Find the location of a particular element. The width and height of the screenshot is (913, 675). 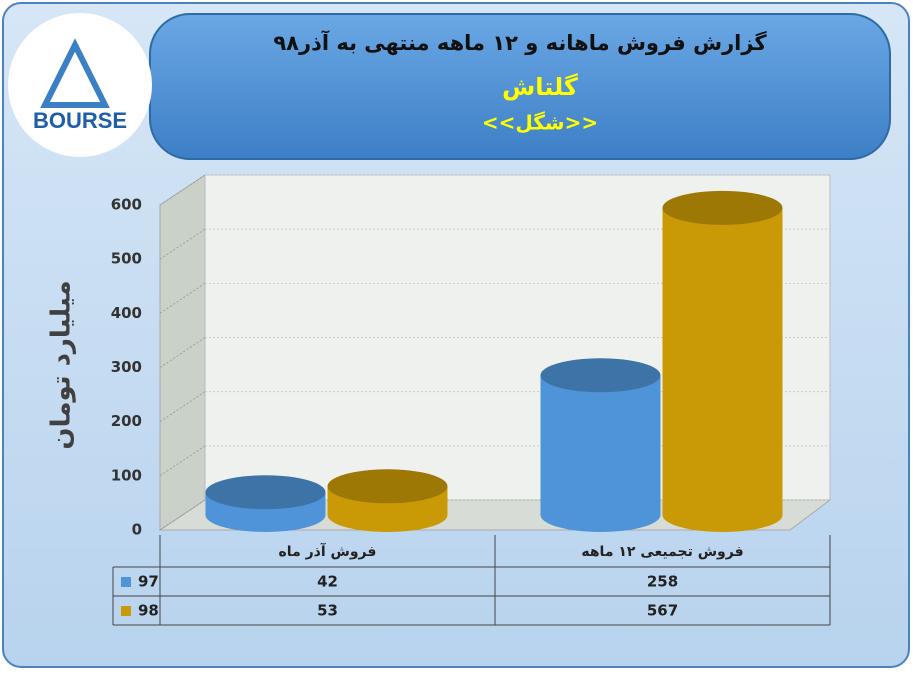

y-tick-label: 500 is located at coordinates (126, 259).